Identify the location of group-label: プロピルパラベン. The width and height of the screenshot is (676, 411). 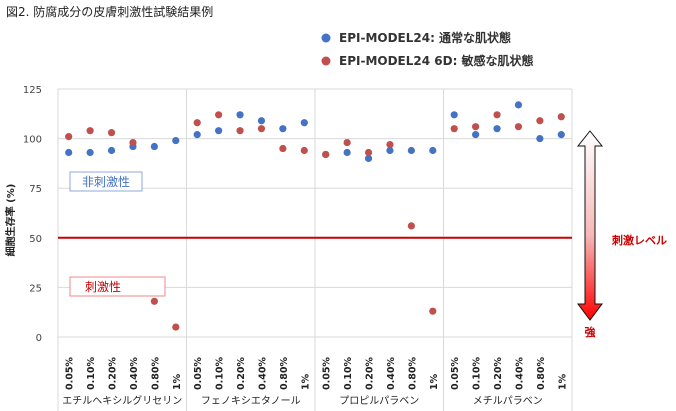
(379, 401).